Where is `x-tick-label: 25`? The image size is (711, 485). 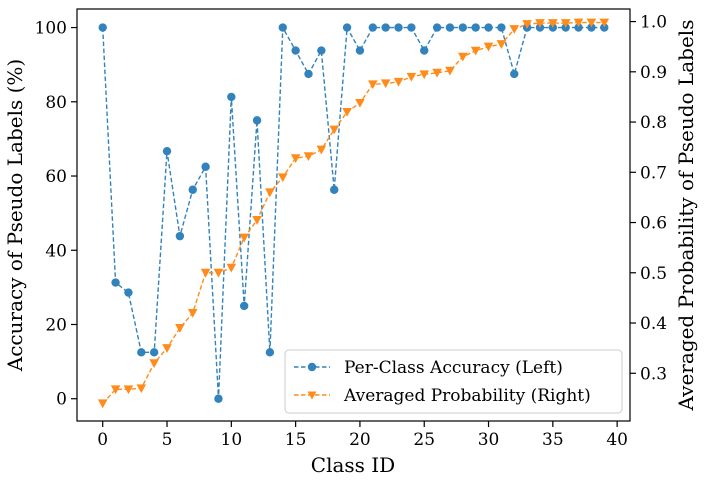 x-tick-label: 25 is located at coordinates (424, 440).